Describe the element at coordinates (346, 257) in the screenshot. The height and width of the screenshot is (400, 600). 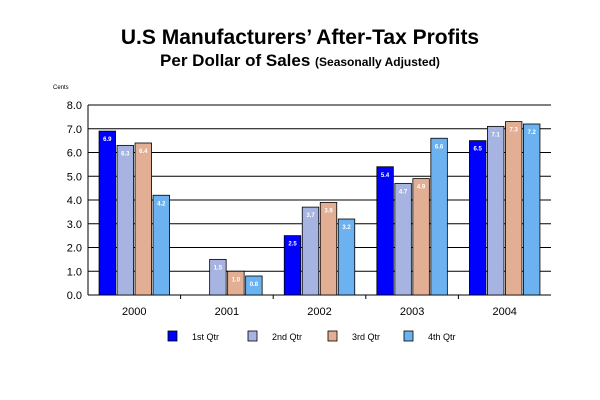
I see `bar-2002-q4` at that location.